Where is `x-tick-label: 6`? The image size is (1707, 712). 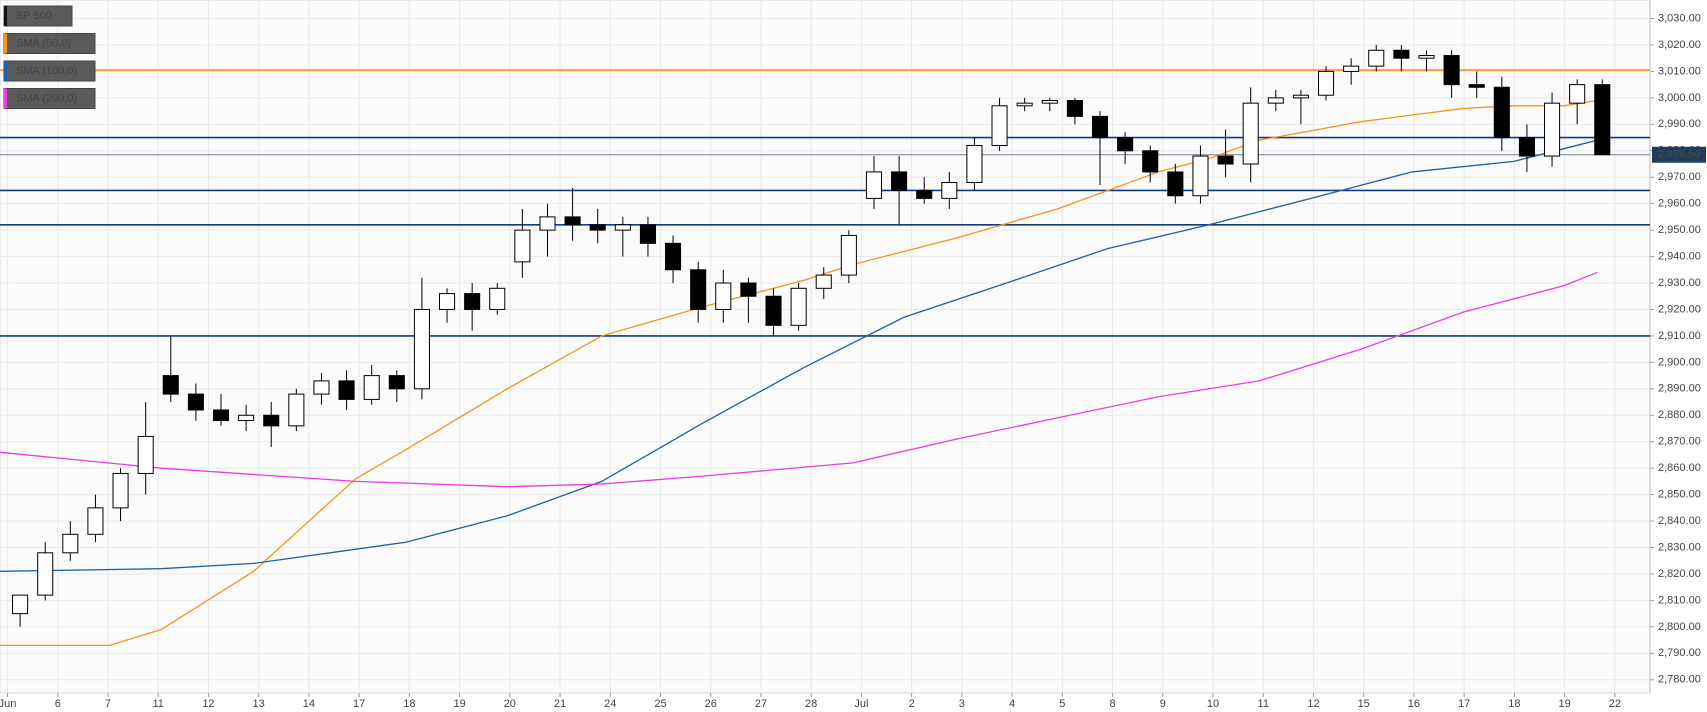 x-tick-label: 6 is located at coordinates (58, 704).